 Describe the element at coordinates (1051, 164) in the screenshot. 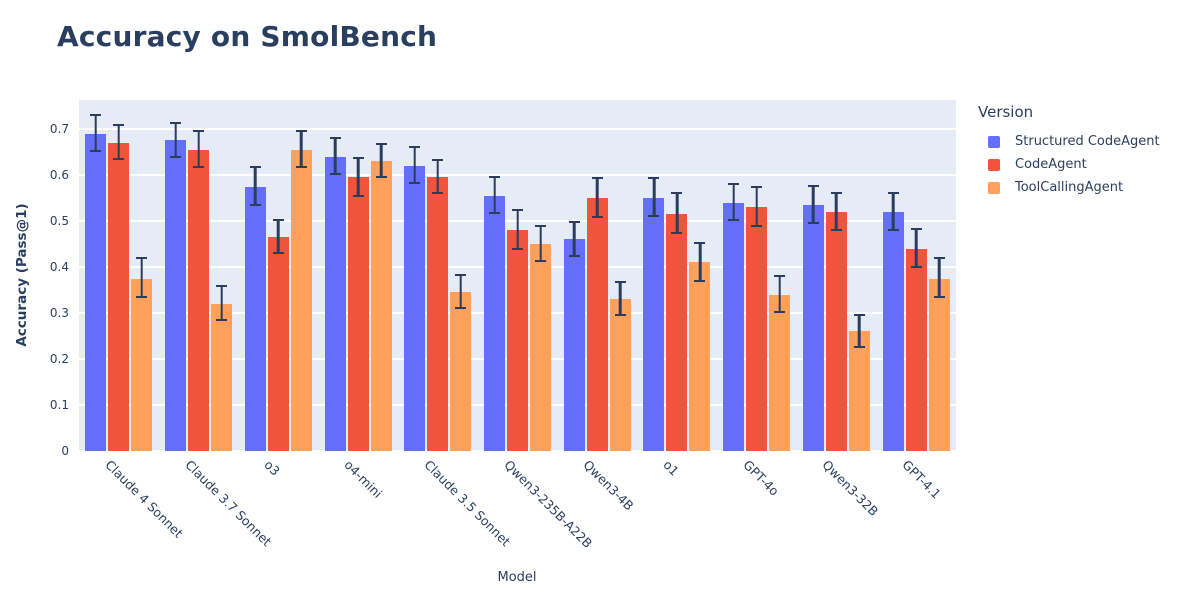

I see `legend-item-label: CodeAgent` at that location.